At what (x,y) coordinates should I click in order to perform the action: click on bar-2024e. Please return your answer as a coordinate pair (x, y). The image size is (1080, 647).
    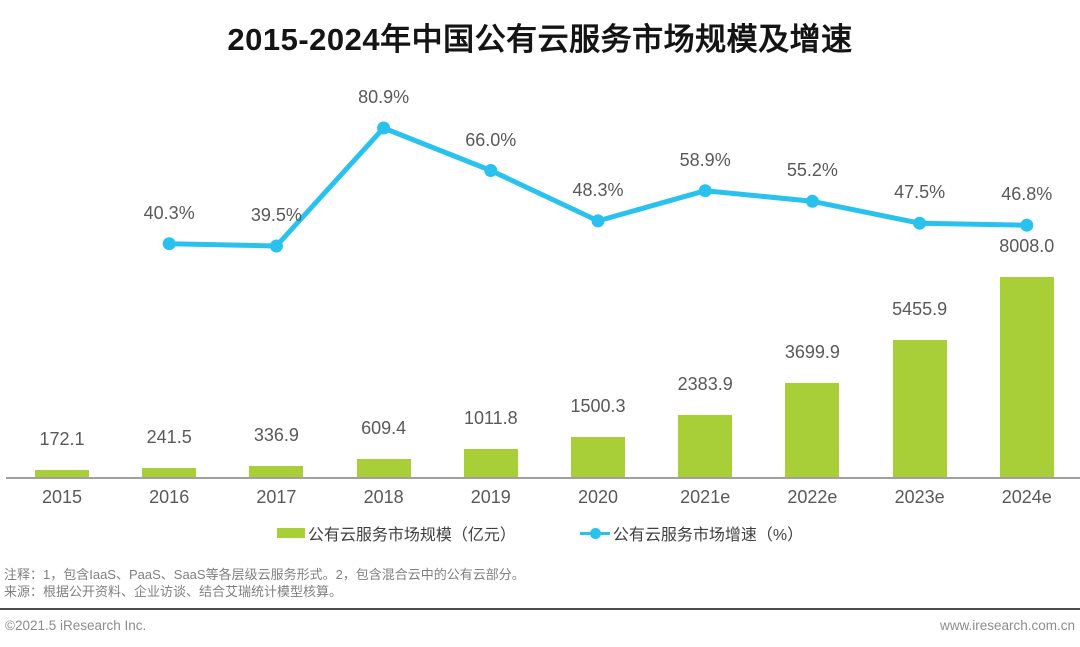
    Looking at the image, I should click on (1026, 377).